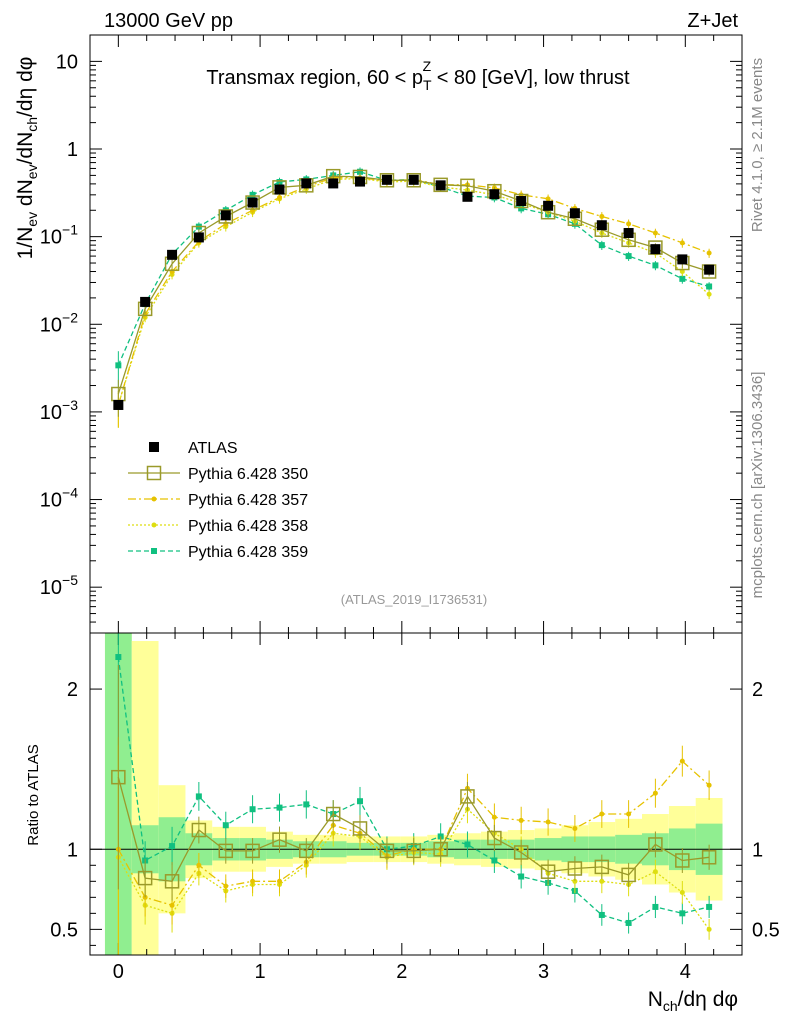 This screenshot has height=1024, width=786. Describe the element at coordinates (25, 195) in the screenshot. I see `ylabel-b: dN` at that location.